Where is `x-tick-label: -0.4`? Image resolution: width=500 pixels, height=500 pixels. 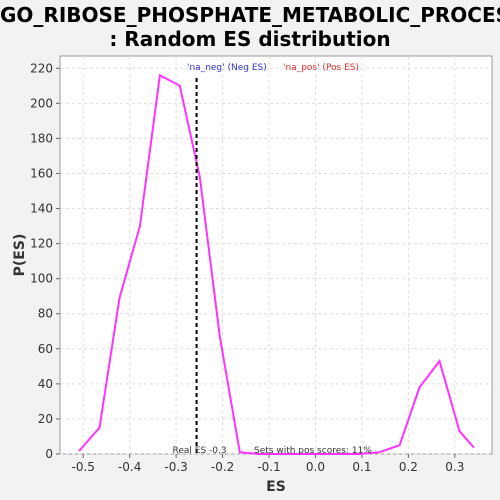
x-tick-label: -0.4 is located at coordinates (129, 467).